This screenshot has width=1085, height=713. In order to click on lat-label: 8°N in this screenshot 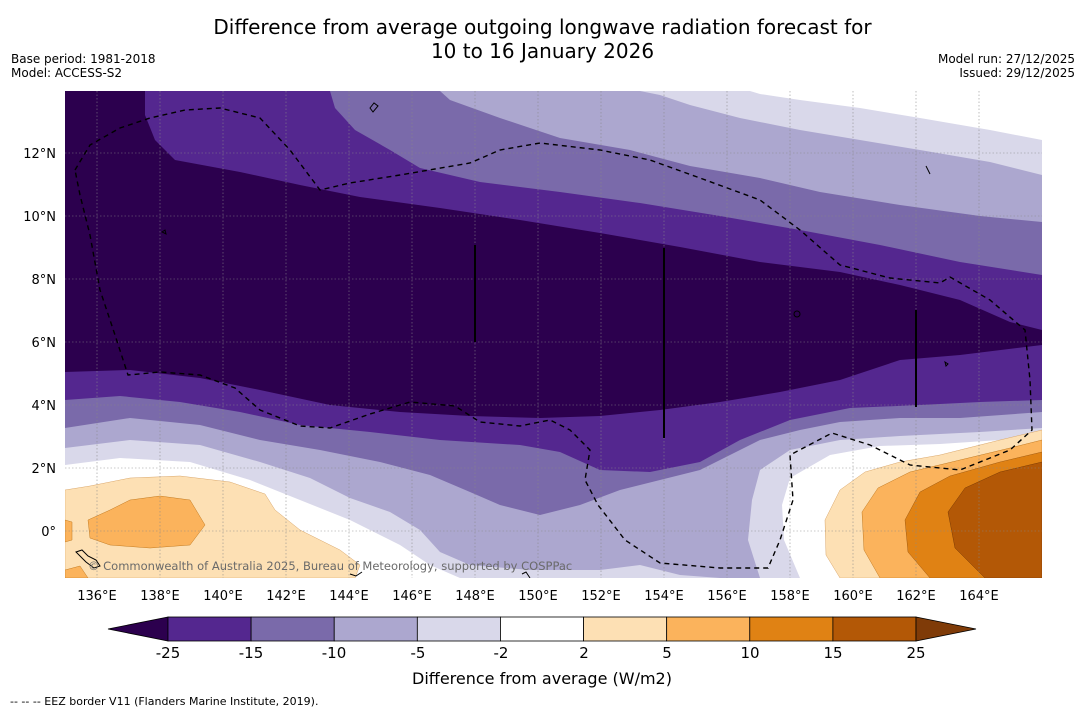, I will do `click(44, 280)`.